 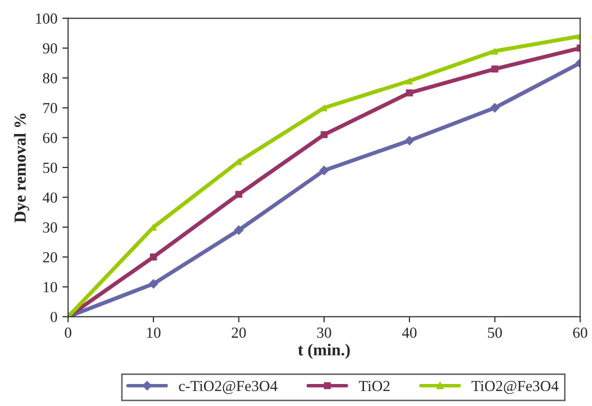 What do you see at coordinates (228, 387) in the screenshot?
I see `legend-label: c-TiO2@Fe3O4` at bounding box center [228, 387].